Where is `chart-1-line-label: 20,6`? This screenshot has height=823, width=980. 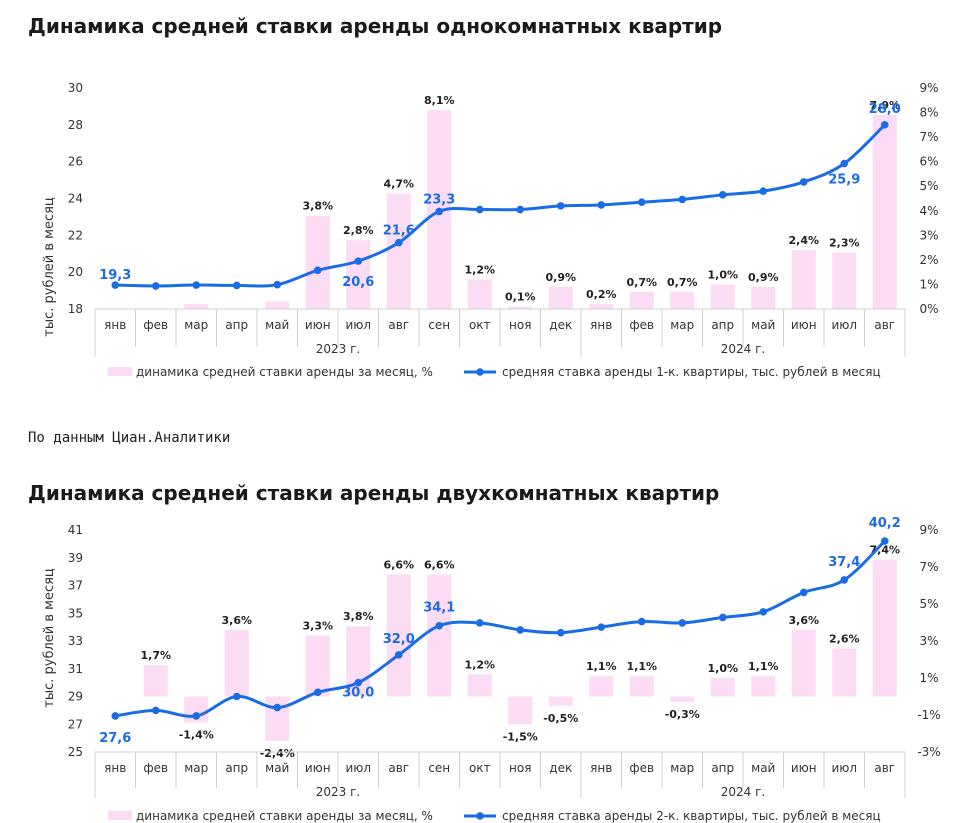
chart-1-line-label: 20,6 is located at coordinates (358, 282).